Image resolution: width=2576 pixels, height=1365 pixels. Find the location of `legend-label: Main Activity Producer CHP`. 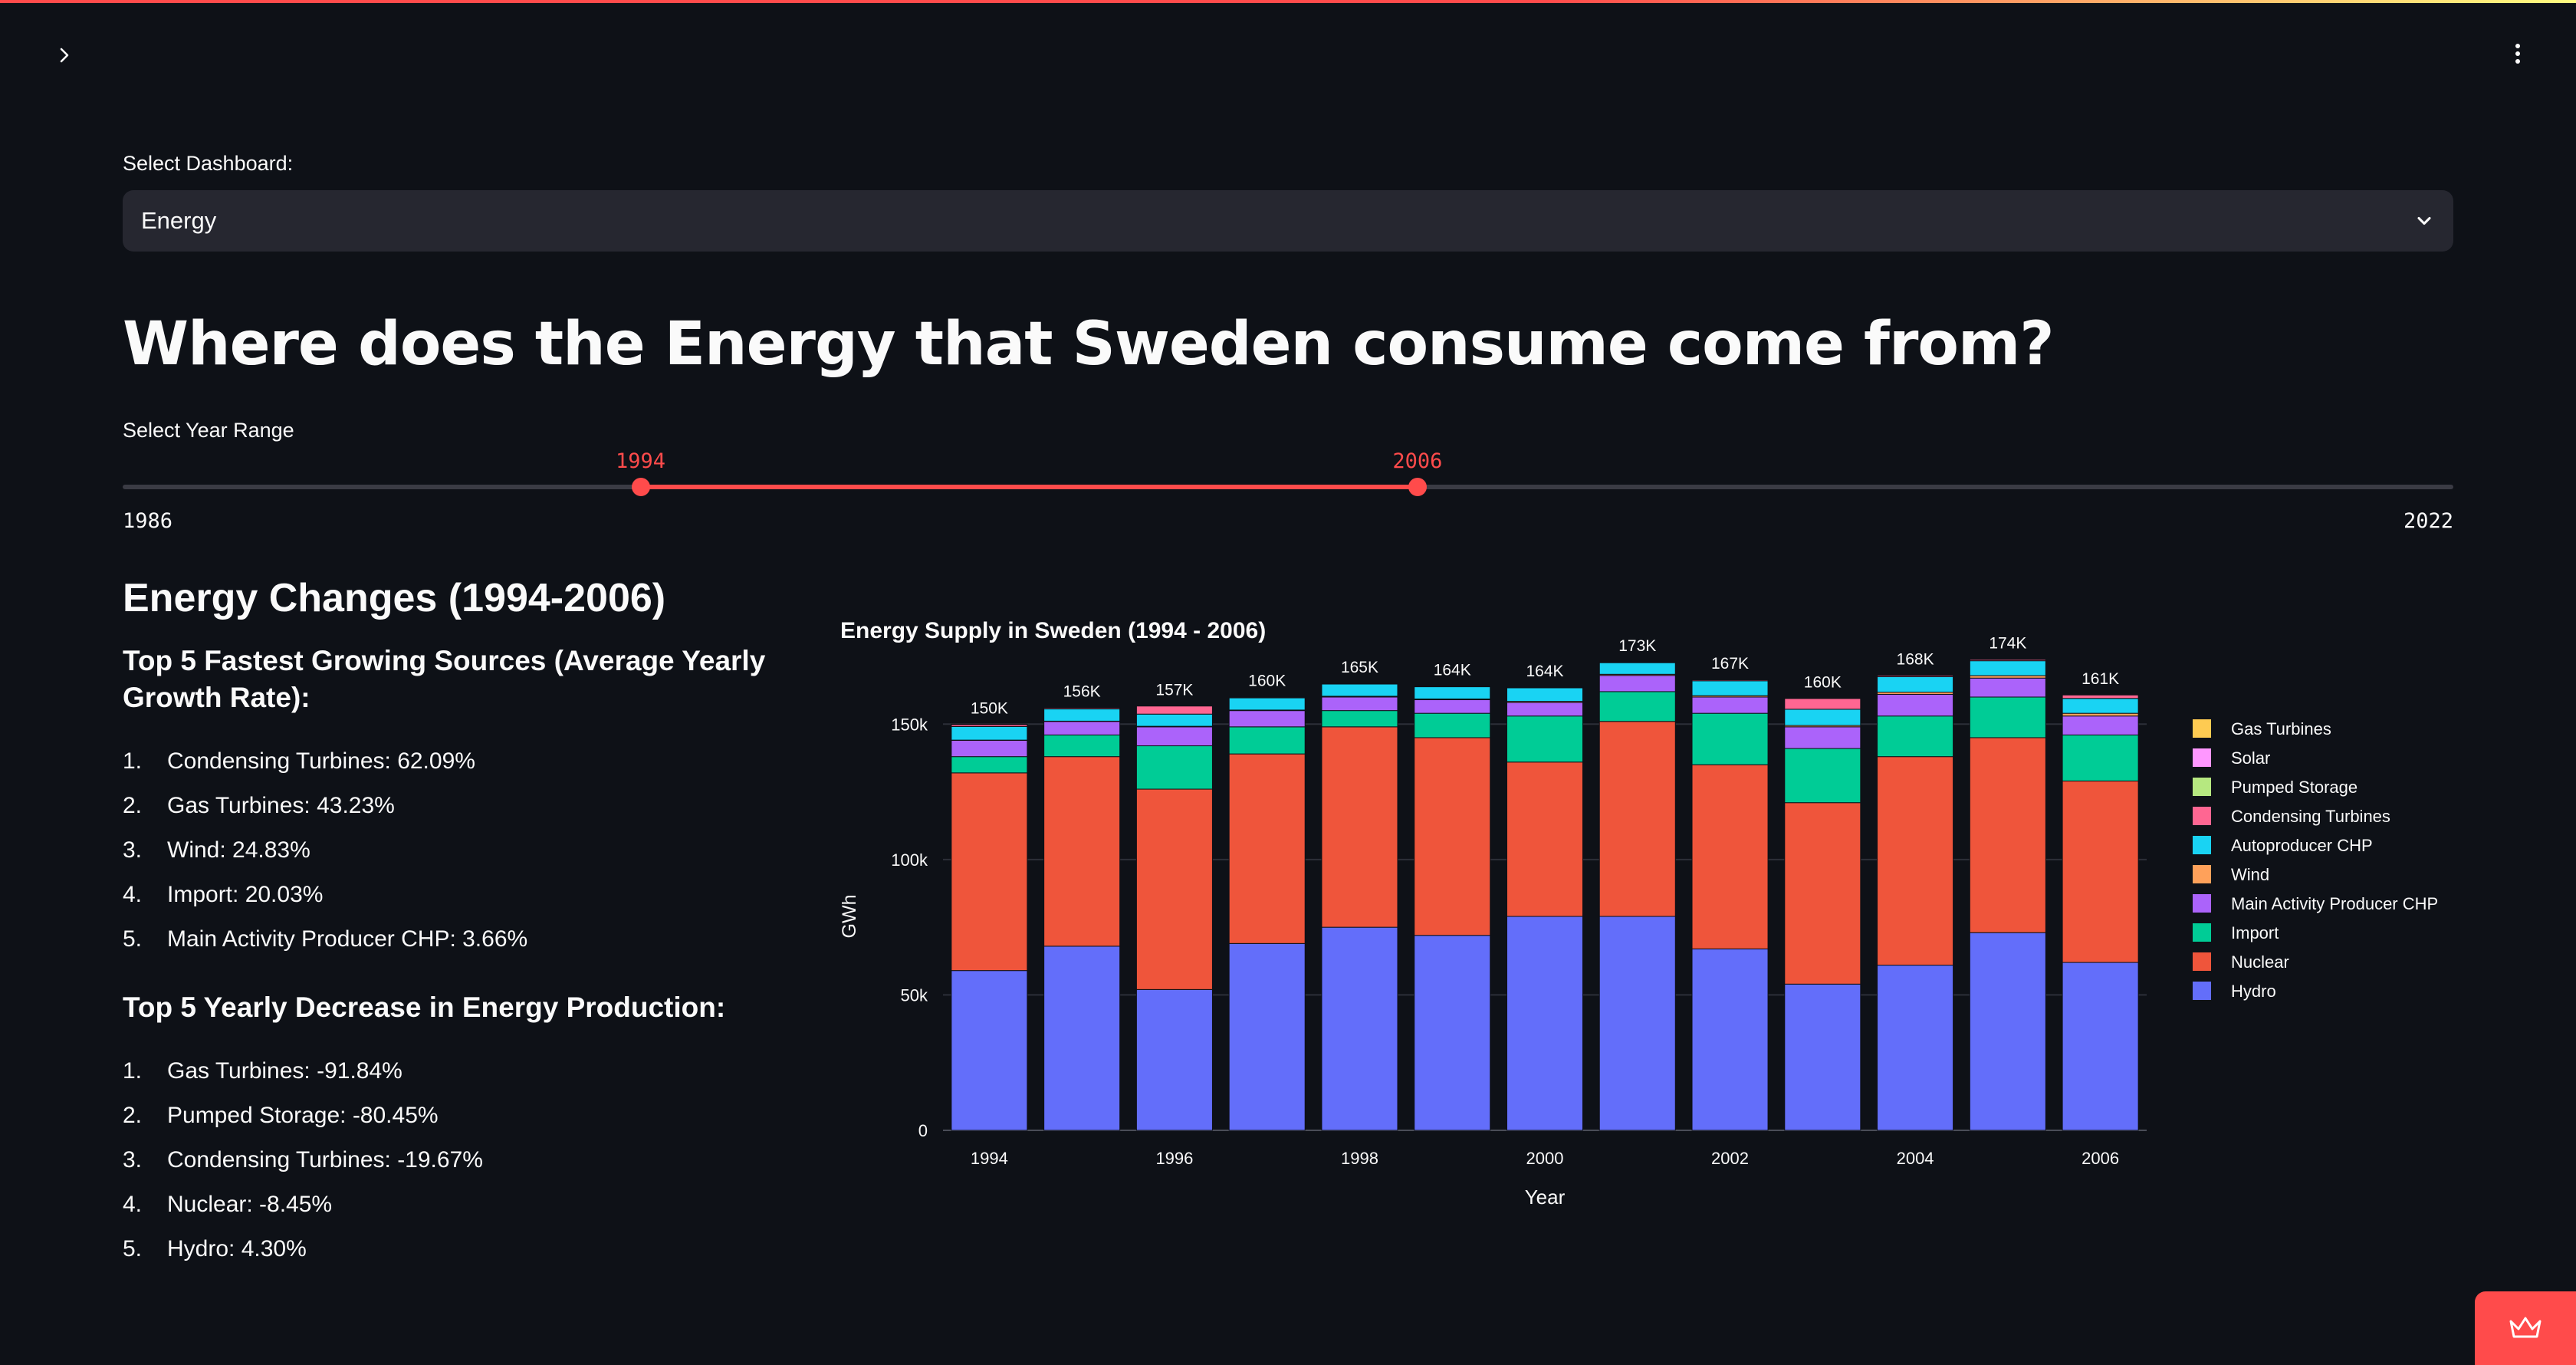

legend-label: Main Activity Producer CHP is located at coordinates (2334, 903).